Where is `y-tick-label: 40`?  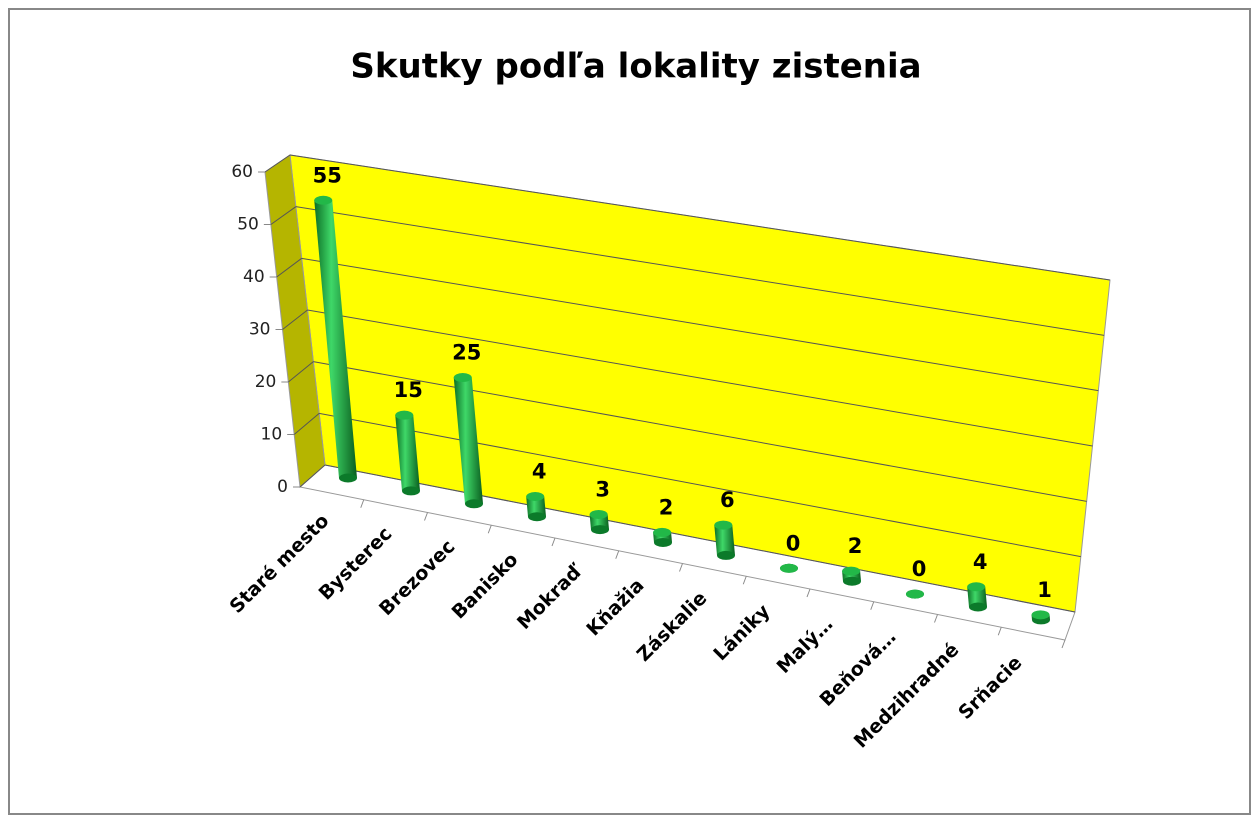
y-tick-label: 40 is located at coordinates (254, 277).